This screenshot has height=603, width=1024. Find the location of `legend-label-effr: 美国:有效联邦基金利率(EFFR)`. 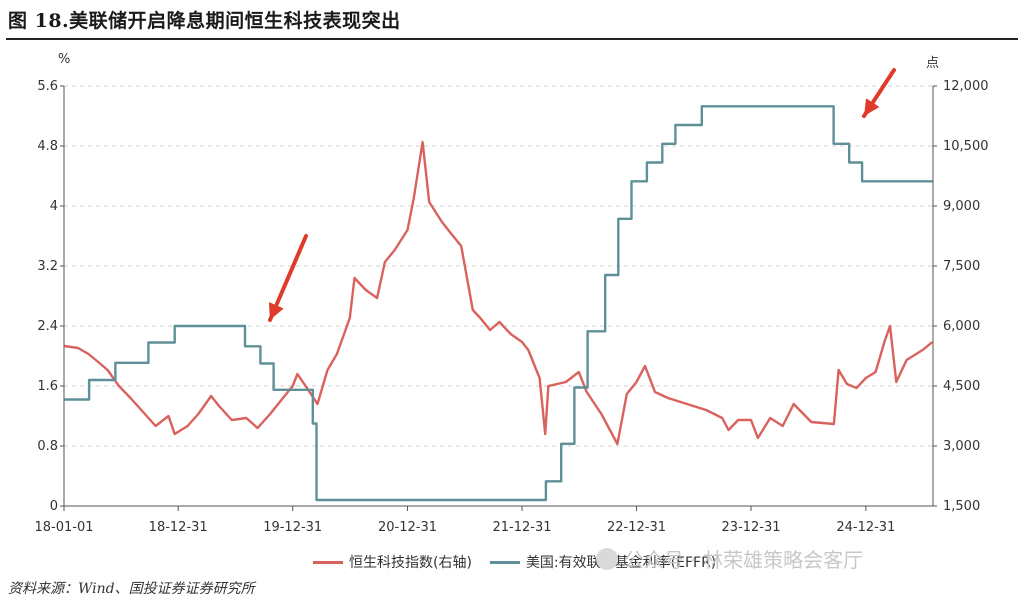

legend-label-effr: 美国:有效联邦基金利率(EFFR) is located at coordinates (621, 563).